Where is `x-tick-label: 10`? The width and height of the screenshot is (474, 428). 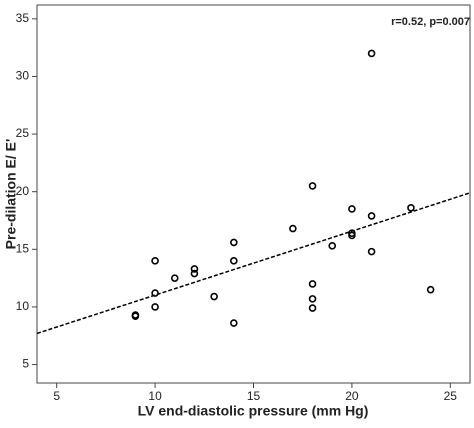 x-tick-label: 10 is located at coordinates (155, 396).